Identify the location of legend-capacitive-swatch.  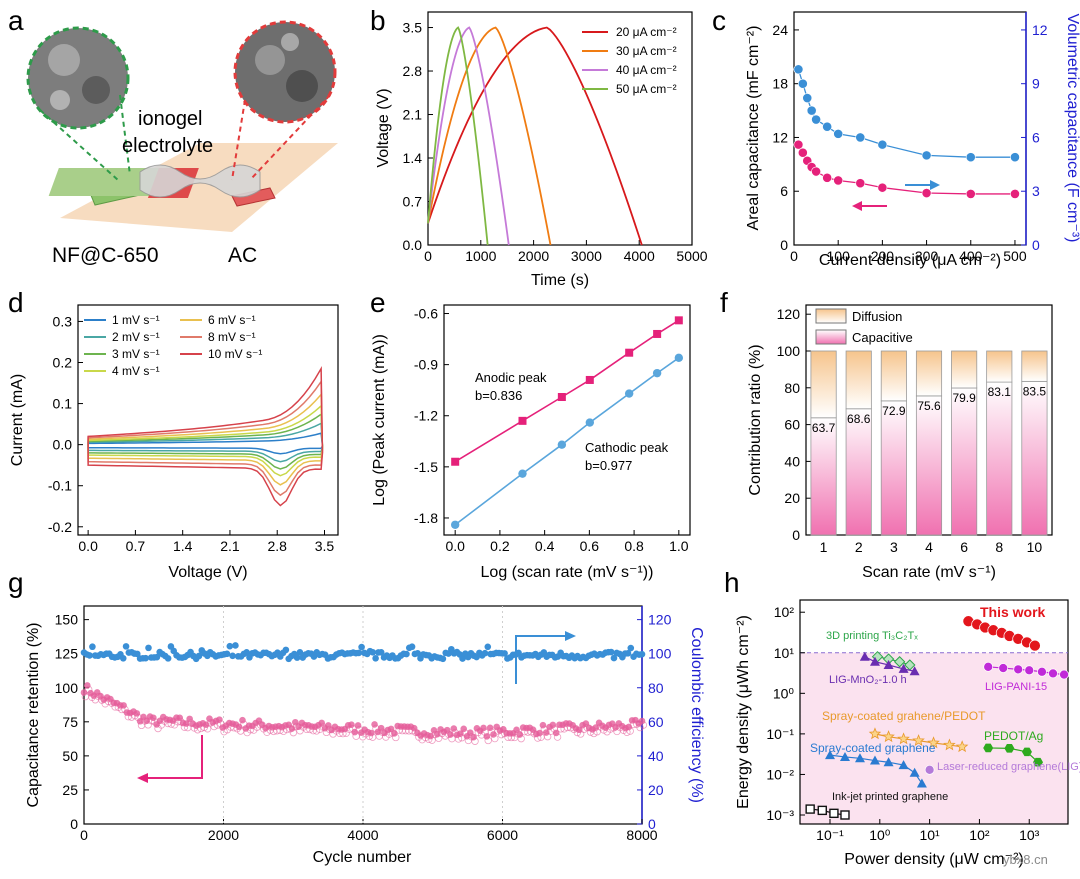
(831, 337).